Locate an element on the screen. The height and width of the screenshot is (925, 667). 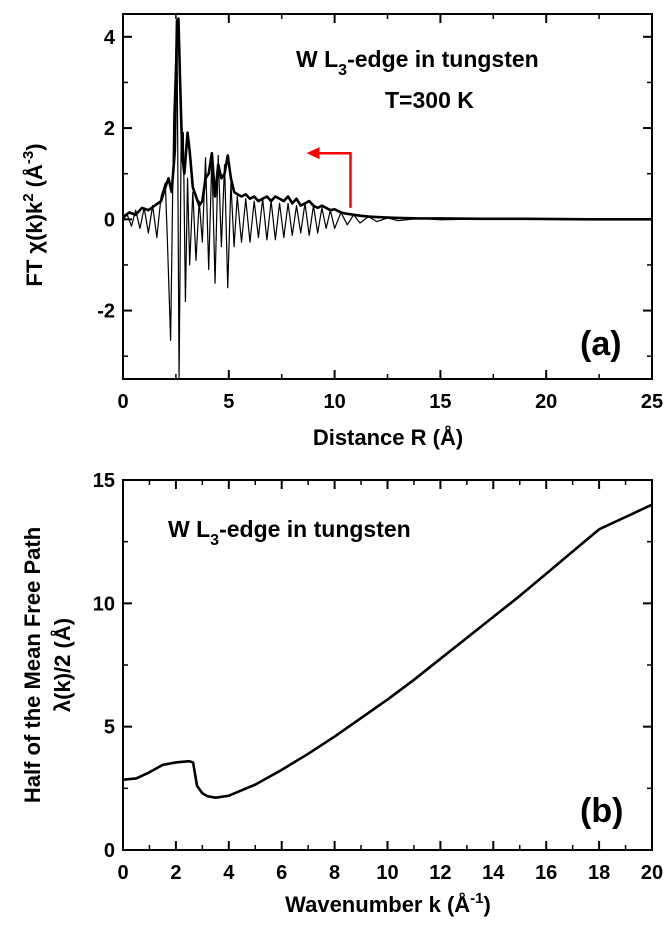
panel-b-y-axis-title-line1: Half of the Mean Free Path is located at coordinates (32, 665).